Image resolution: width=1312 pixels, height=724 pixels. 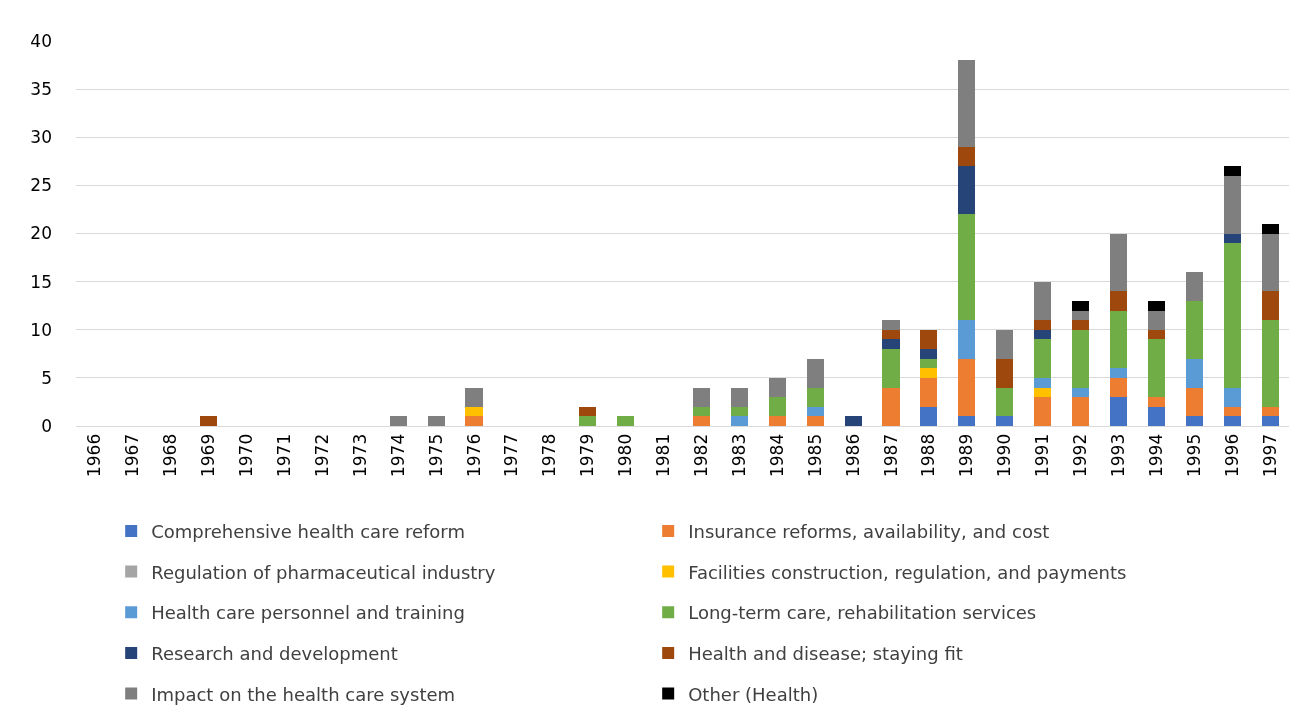 I want to click on legend-label: Long-term care, rehabilitation services, so click(x=862, y=613).